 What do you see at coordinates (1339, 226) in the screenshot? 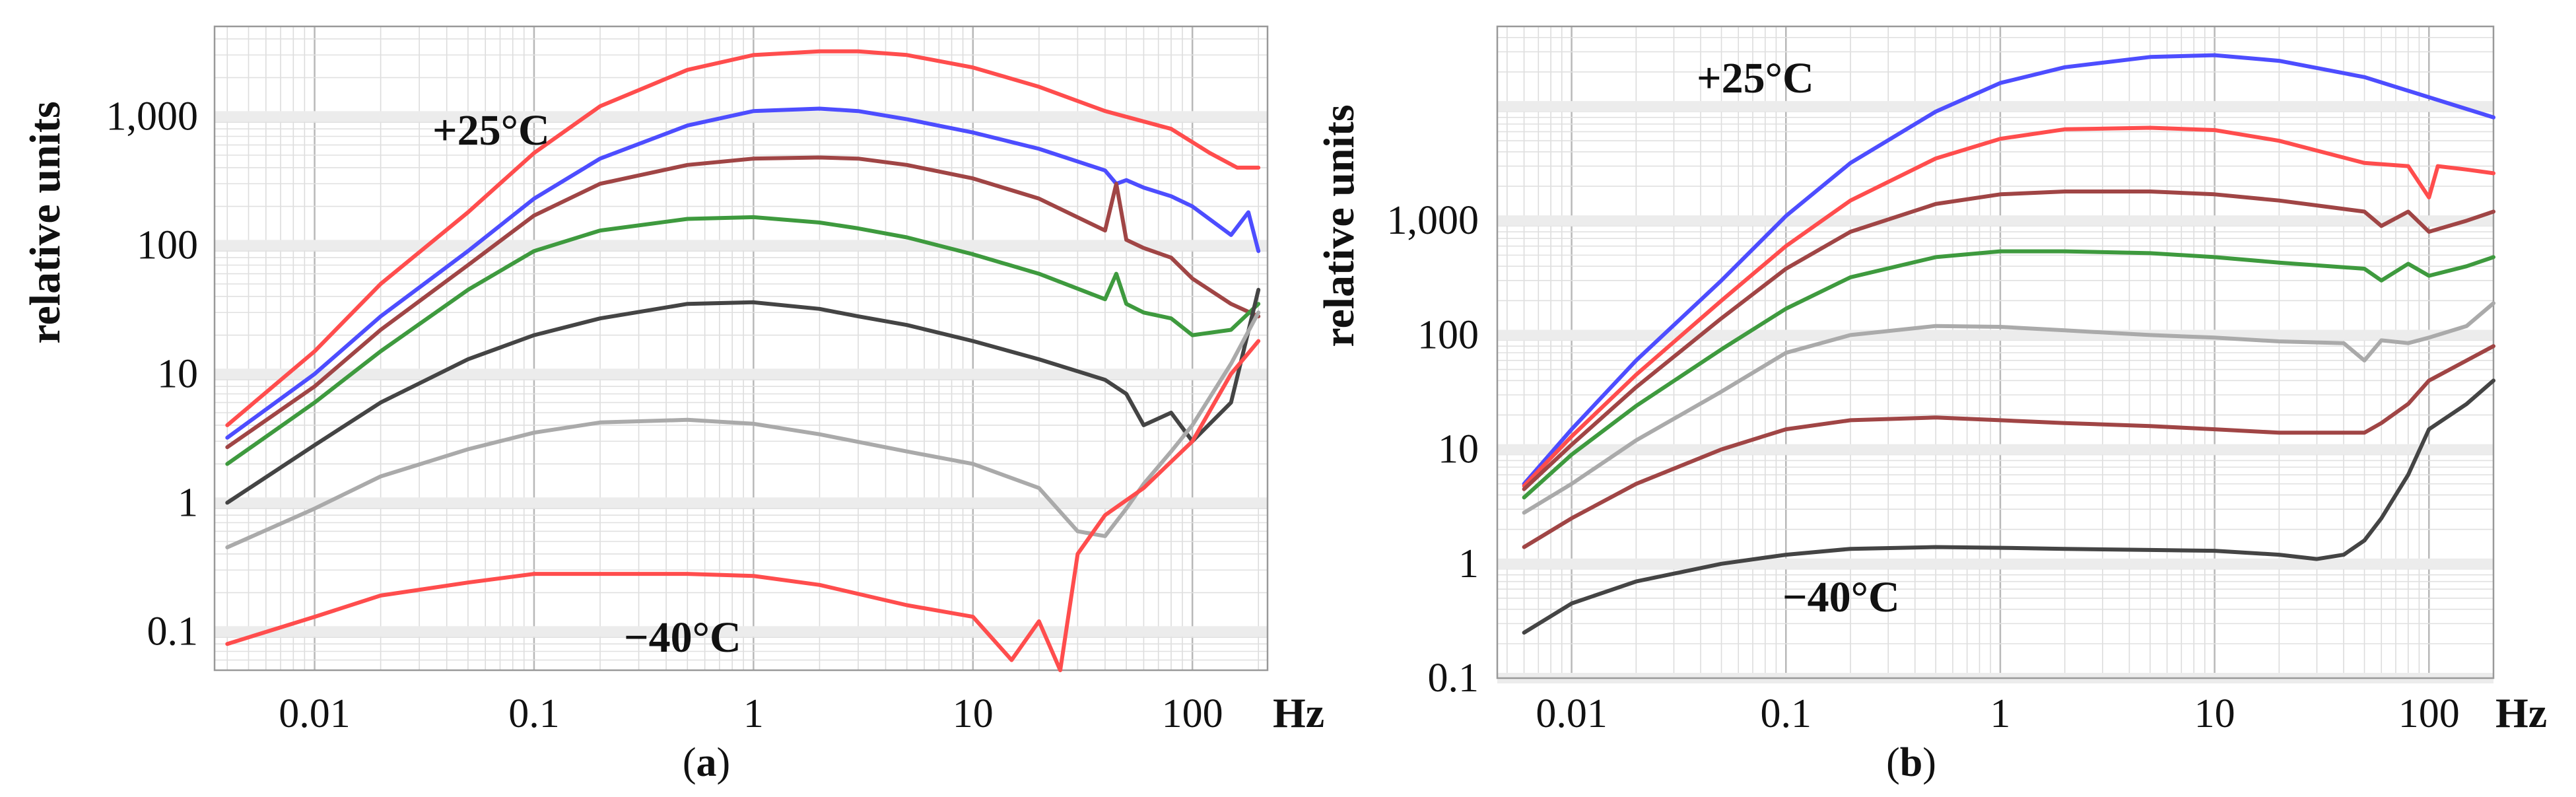
I see `panel-b-ylabel: relative units` at bounding box center [1339, 226].